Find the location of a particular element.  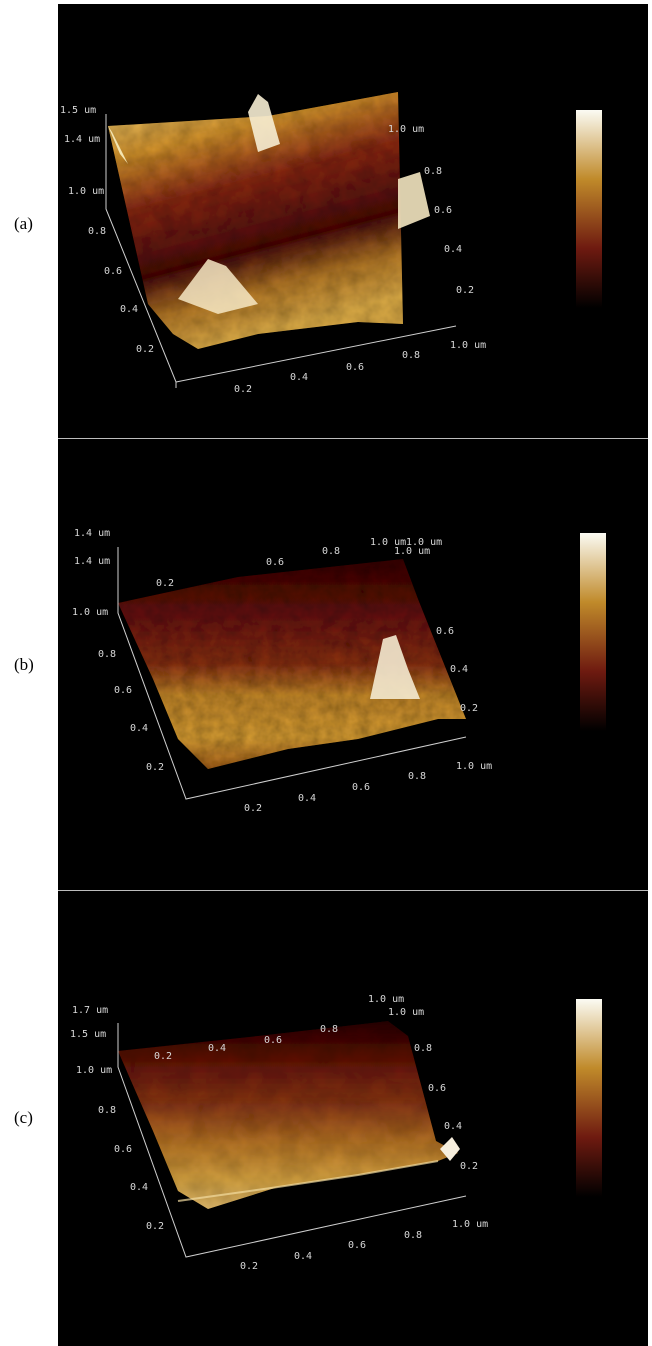

color-scale-c is located at coordinates (589, 1098).